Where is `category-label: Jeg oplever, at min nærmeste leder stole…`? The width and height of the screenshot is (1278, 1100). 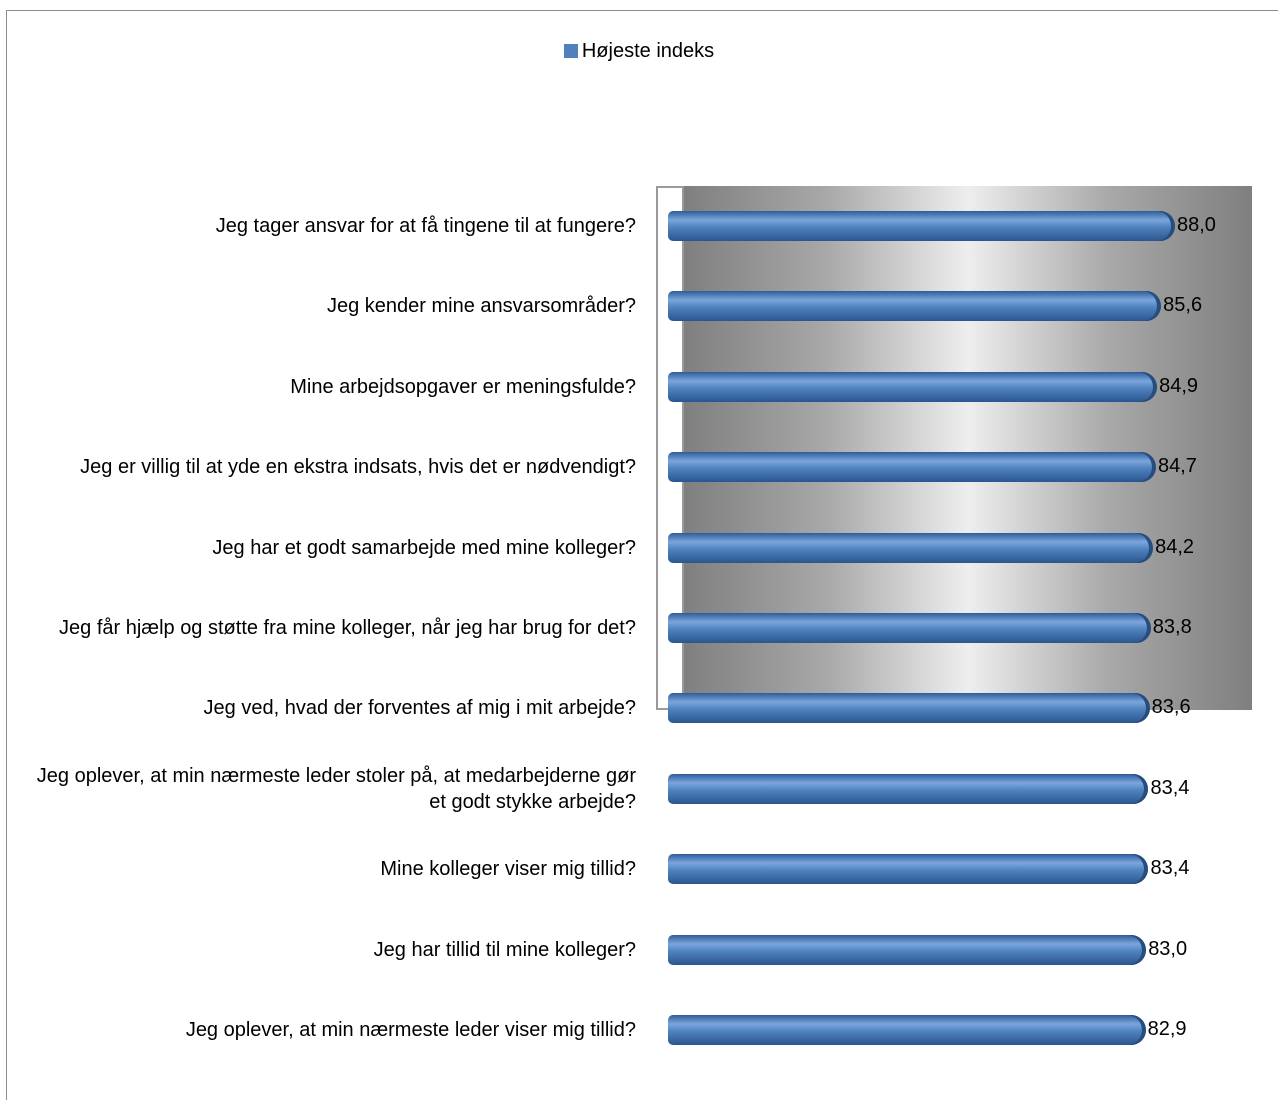
category-label: Jeg oplever, at min nærmeste leder stole… is located at coordinates (336, 788).